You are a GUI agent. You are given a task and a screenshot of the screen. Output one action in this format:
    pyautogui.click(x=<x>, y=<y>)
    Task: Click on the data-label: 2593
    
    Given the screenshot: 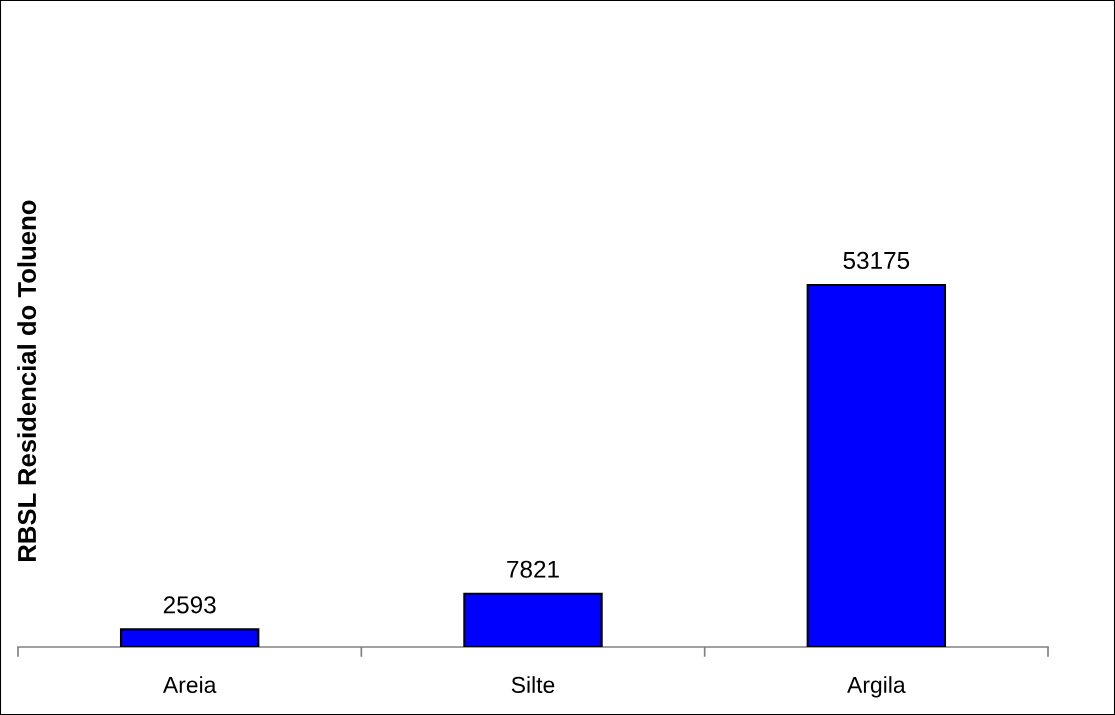 What is the action you would take?
    pyautogui.click(x=189, y=605)
    